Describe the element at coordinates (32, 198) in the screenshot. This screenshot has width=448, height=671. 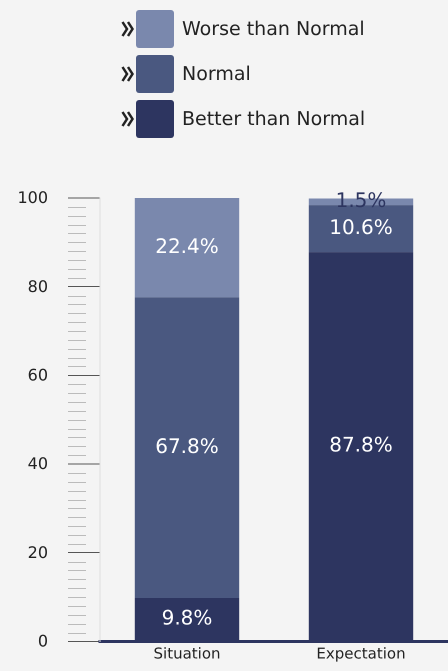
I see `y-tick-label: 100` at that location.